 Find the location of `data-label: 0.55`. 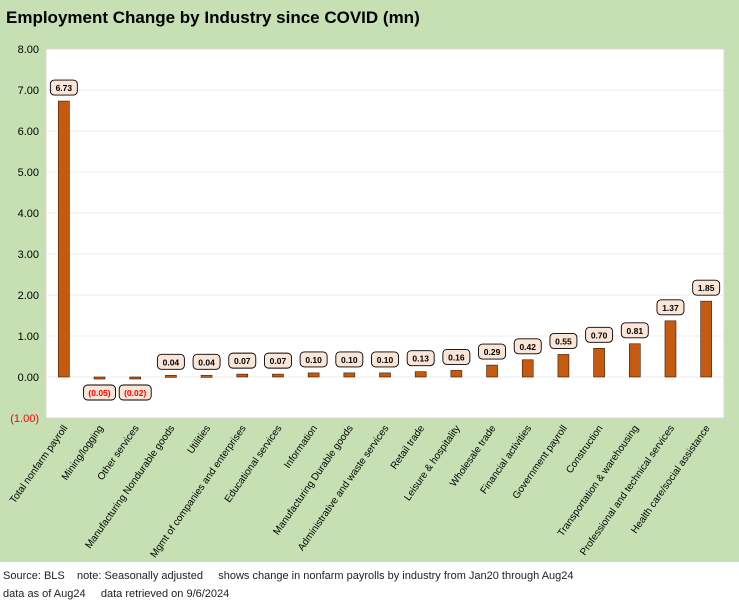

data-label: 0.55 is located at coordinates (563, 341).